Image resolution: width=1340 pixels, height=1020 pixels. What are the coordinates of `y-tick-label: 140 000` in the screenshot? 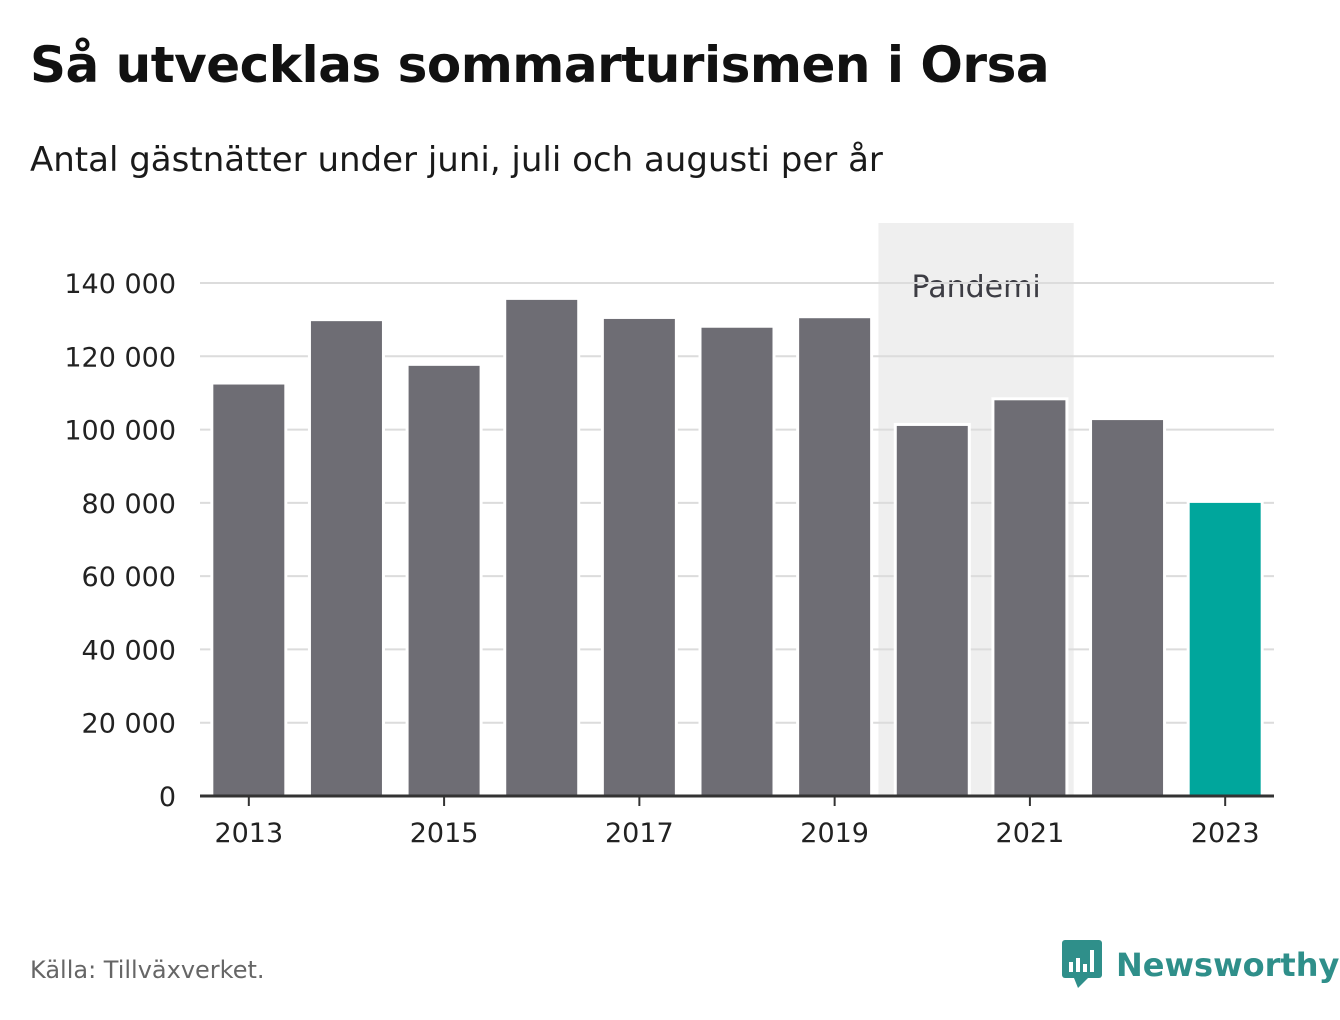 It's located at (120, 284).